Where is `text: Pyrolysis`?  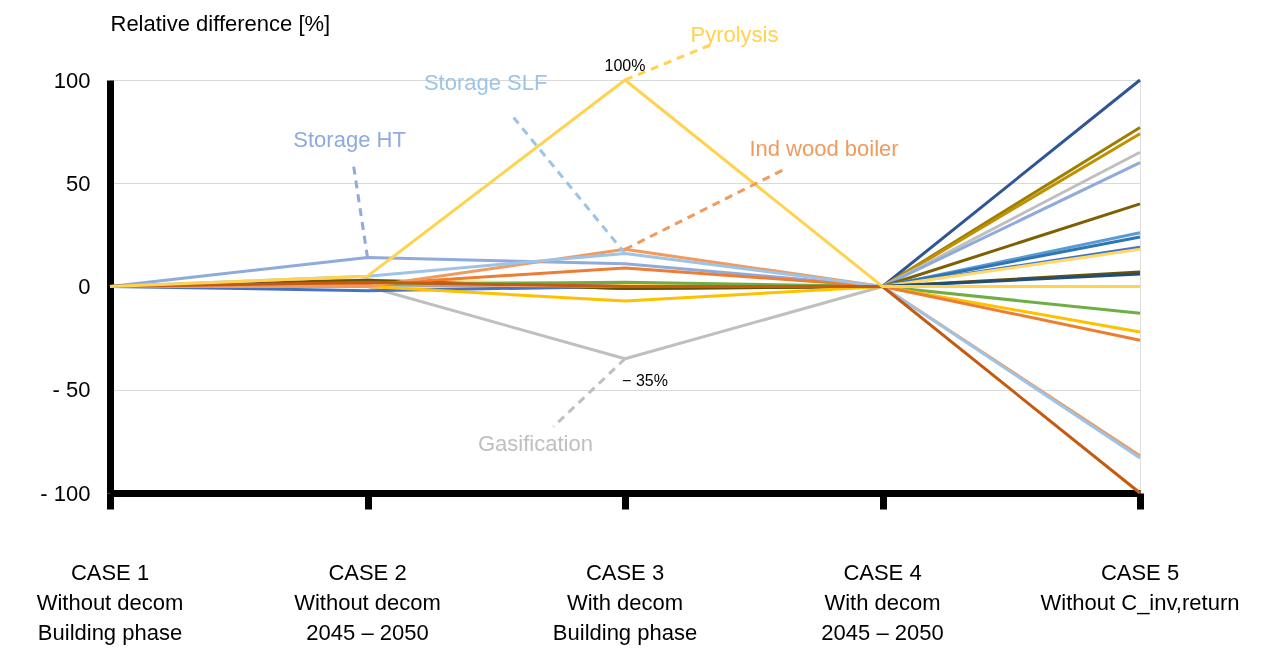 text: Pyrolysis is located at coordinates (734, 34).